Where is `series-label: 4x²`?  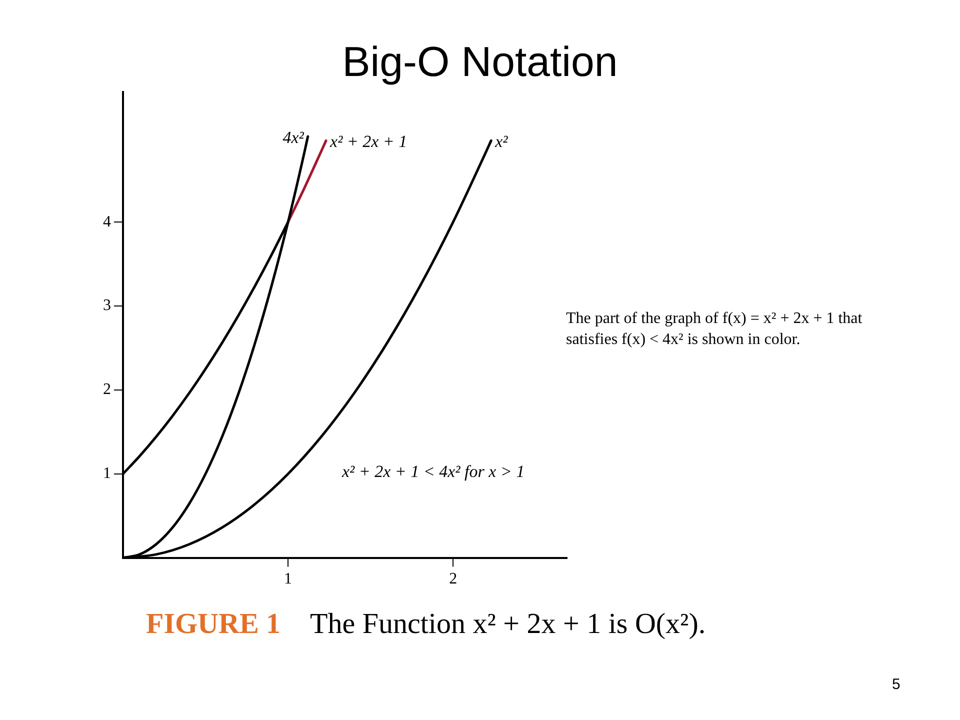
series-label: 4x² is located at coordinates (293, 137).